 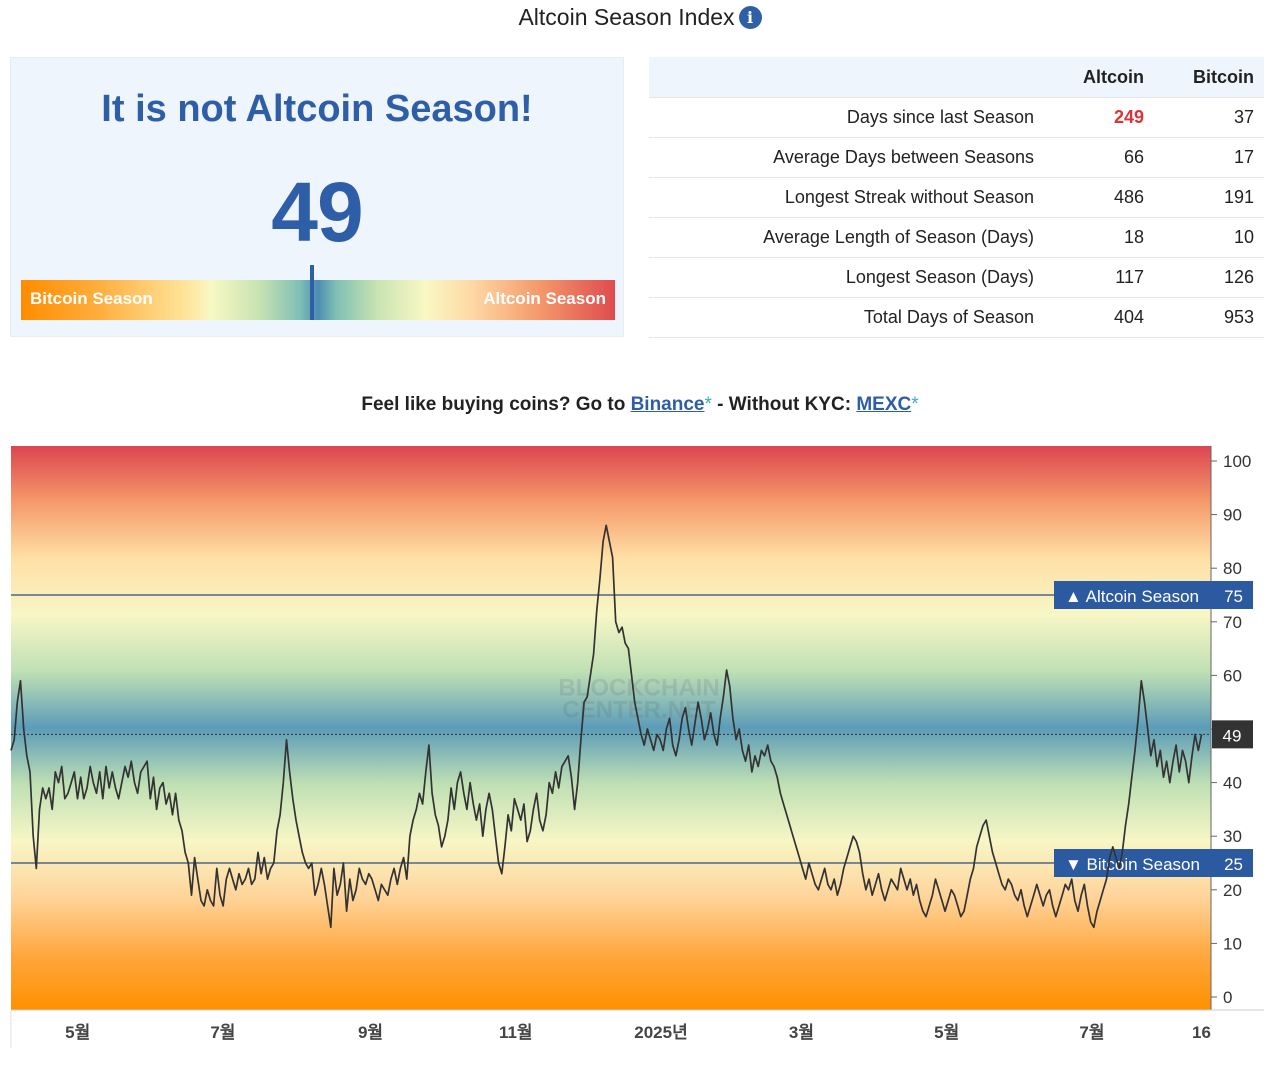 What do you see at coordinates (1232, 943) in the screenshot?
I see `y-tick-label: 10` at bounding box center [1232, 943].